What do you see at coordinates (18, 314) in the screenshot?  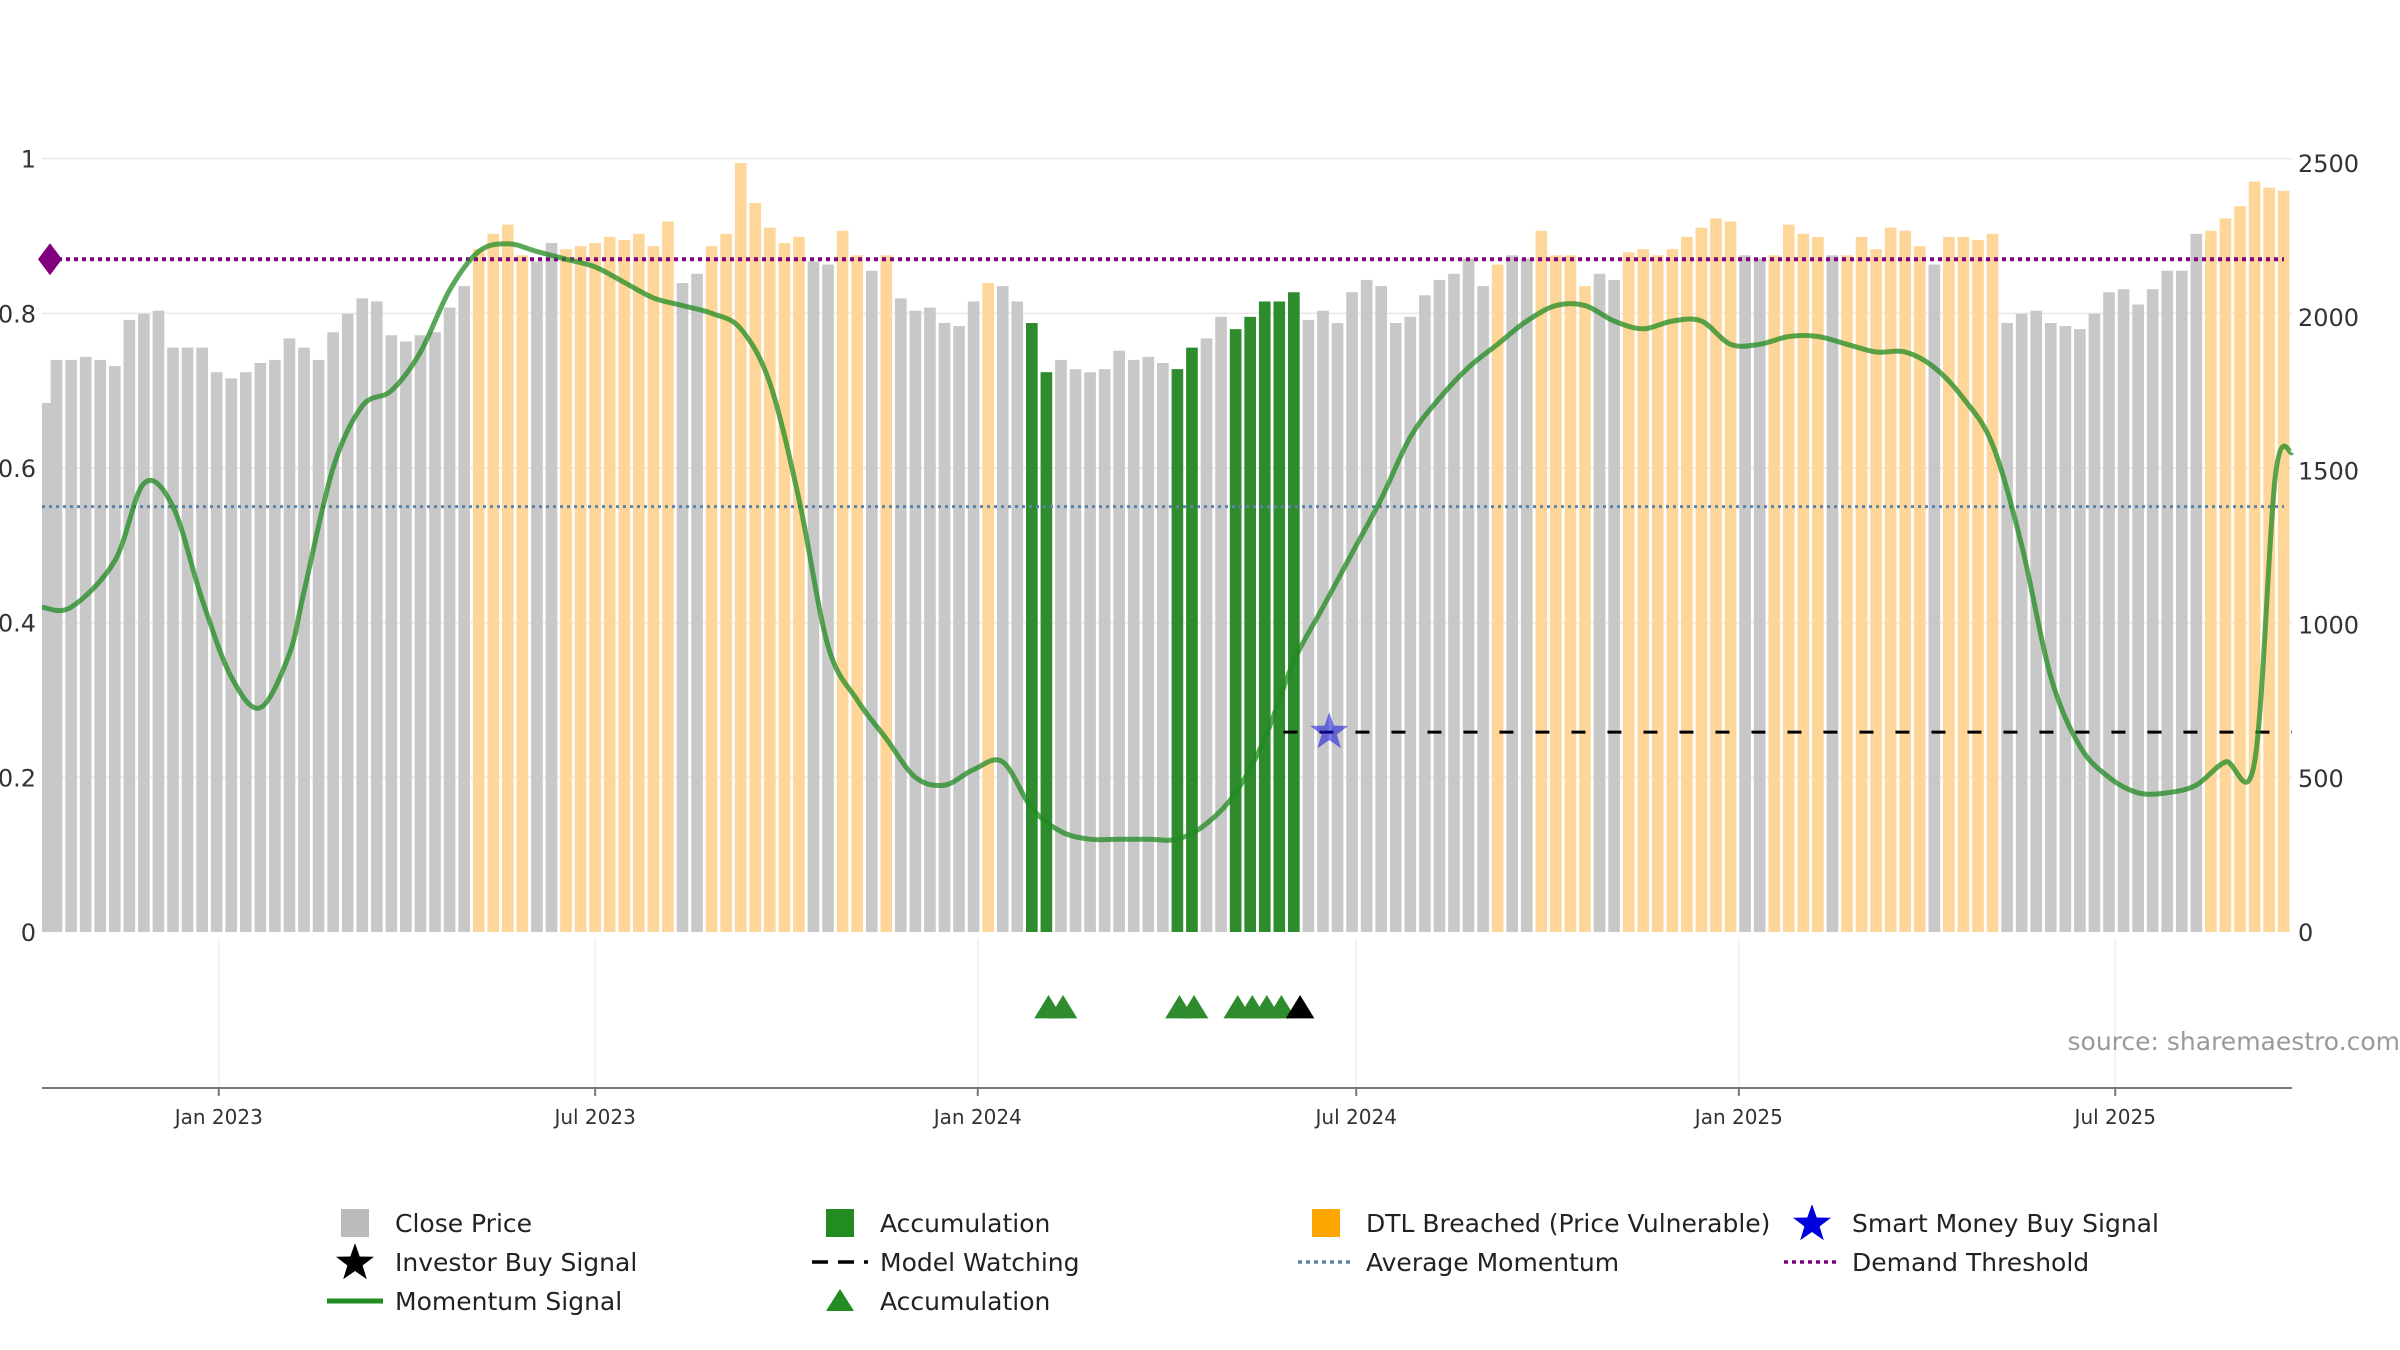 I see `left-tick-label: 0.8` at bounding box center [18, 314].